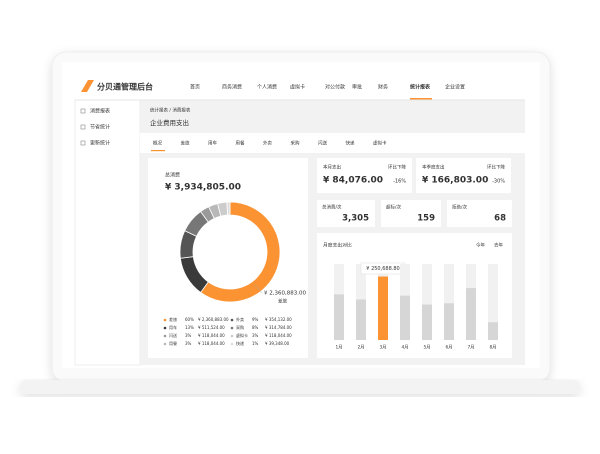 The image size is (600, 454). What do you see at coordinates (87, 86) in the screenshot?
I see `logo-icon` at bounding box center [87, 86].